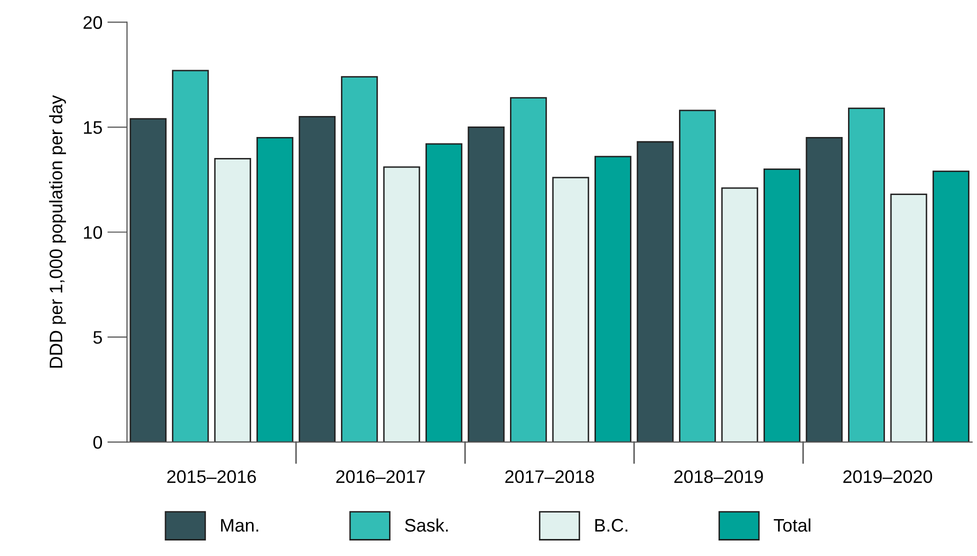  I want to click on x-tick-label: 2017–2018, so click(549, 477).